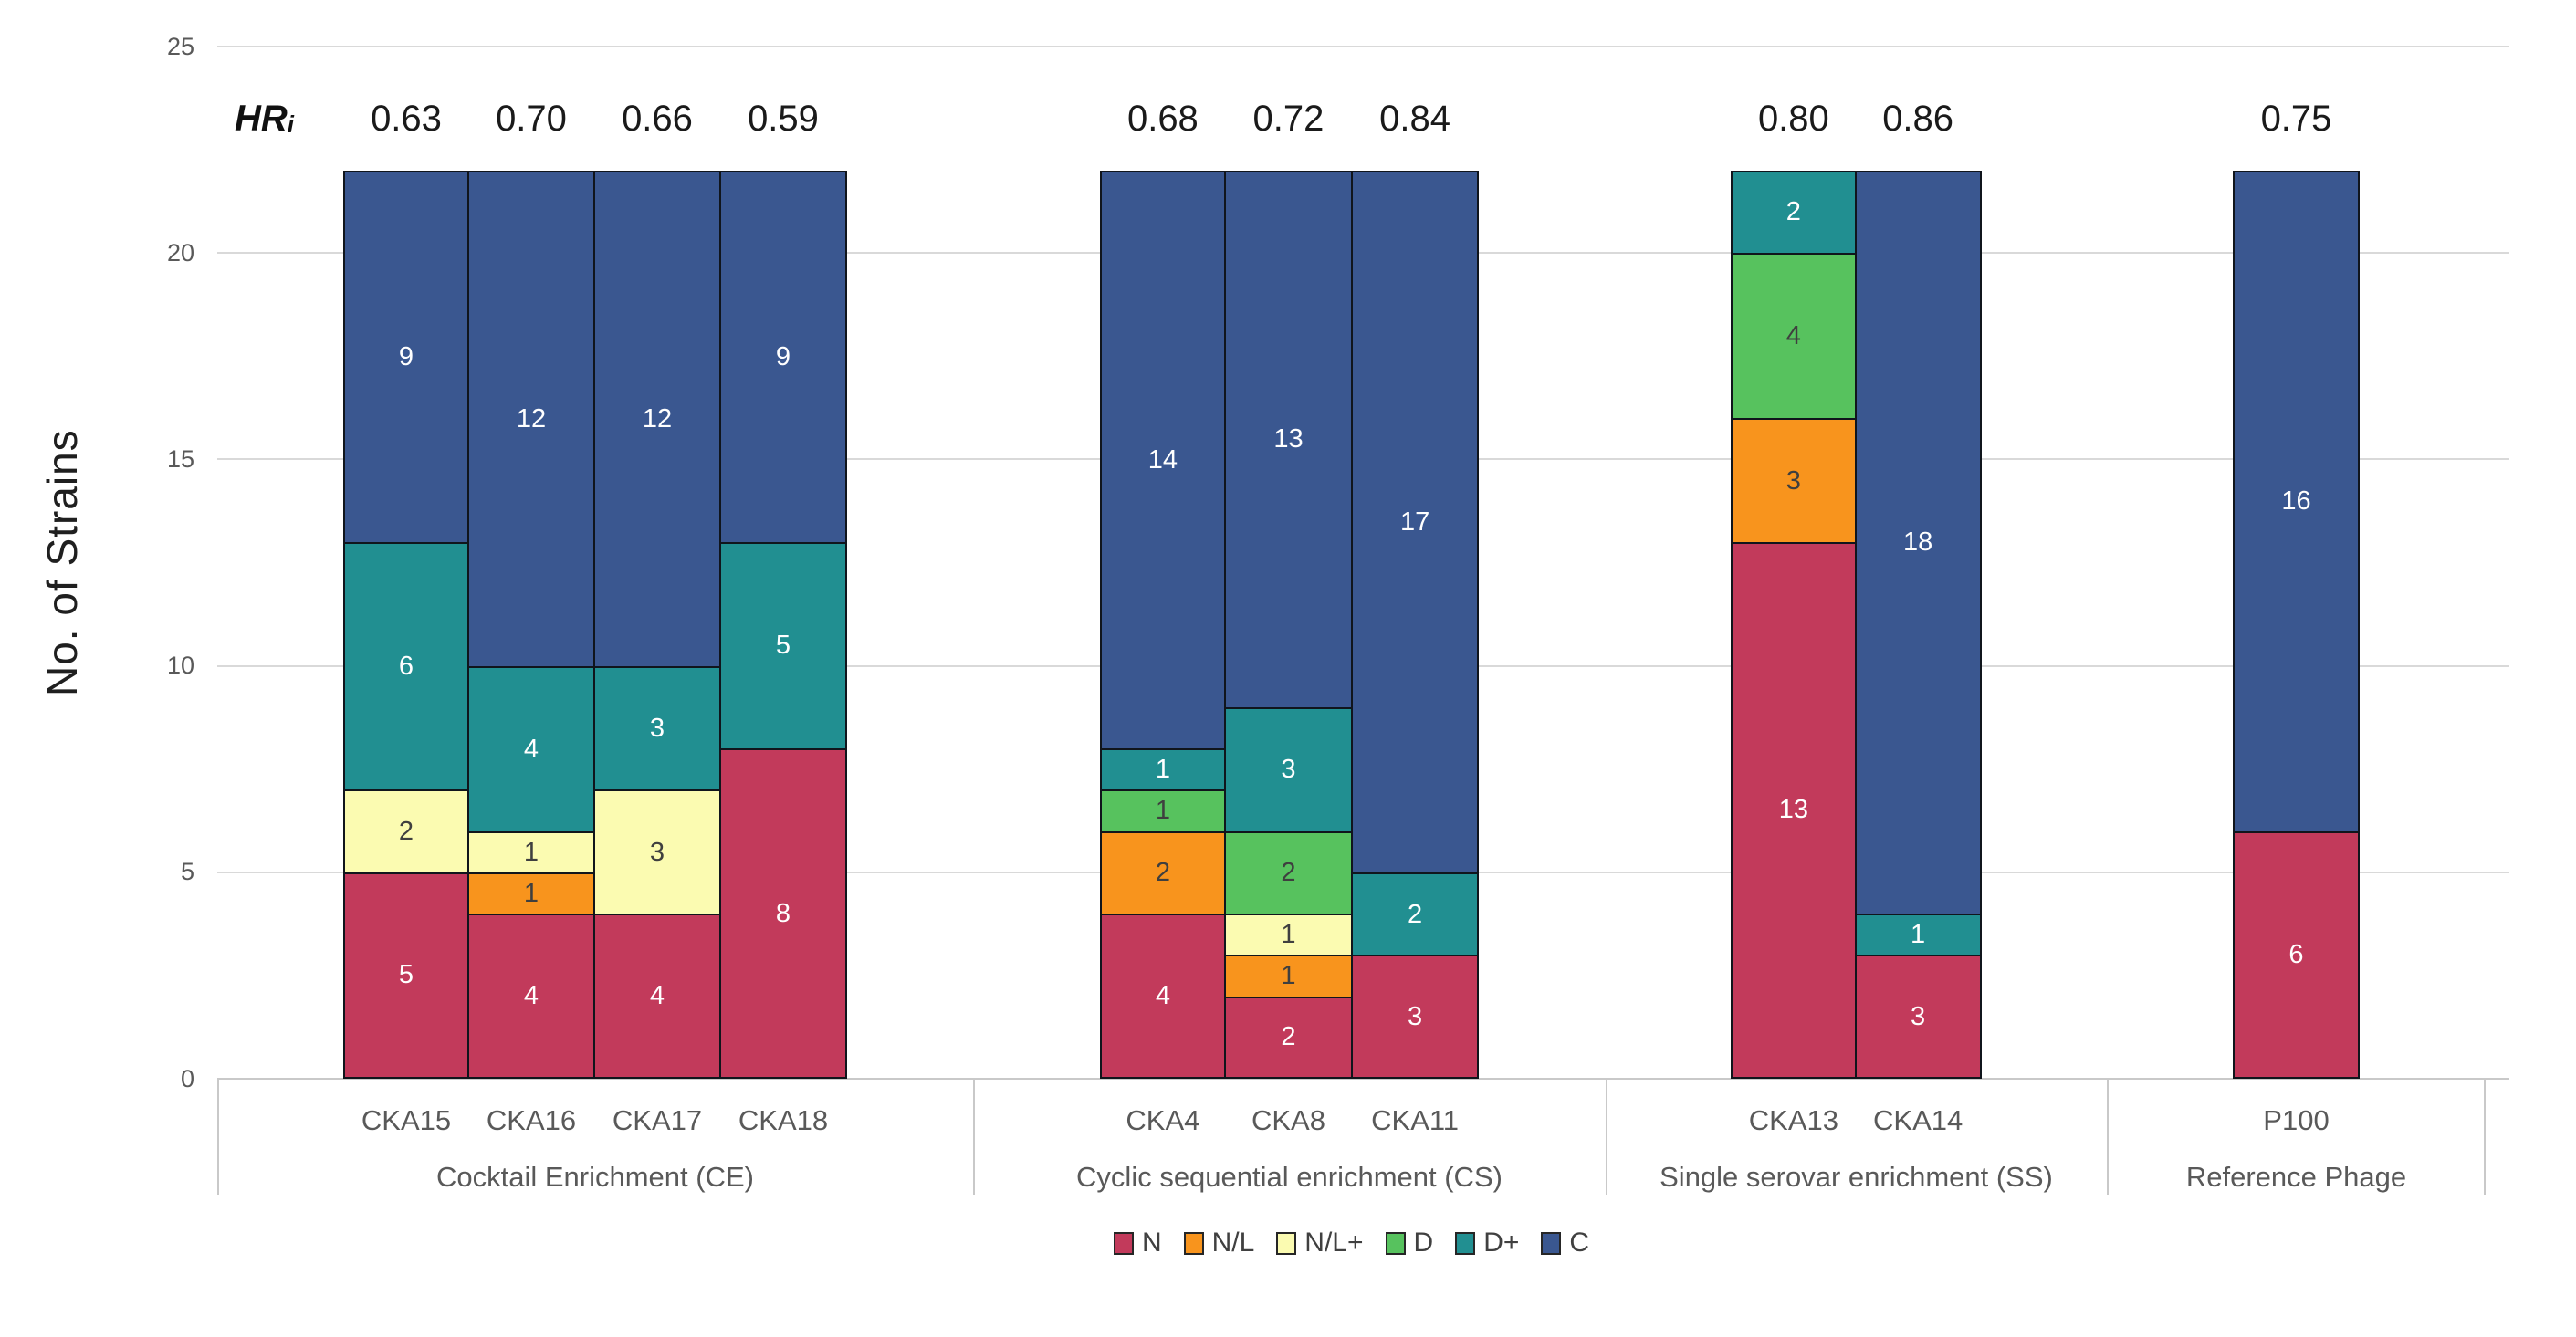 This screenshot has height=1337, width=2576. I want to click on hr-value: 0.63, so click(407, 118).